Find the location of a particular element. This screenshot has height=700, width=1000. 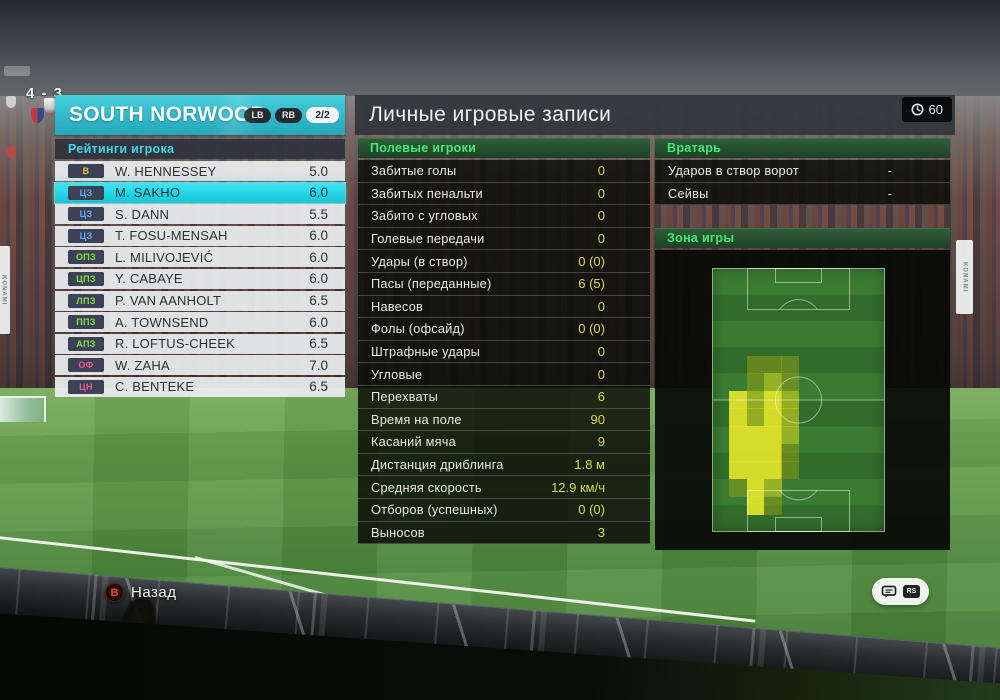

stat-label: Забитых пенальти is located at coordinates (427, 193).